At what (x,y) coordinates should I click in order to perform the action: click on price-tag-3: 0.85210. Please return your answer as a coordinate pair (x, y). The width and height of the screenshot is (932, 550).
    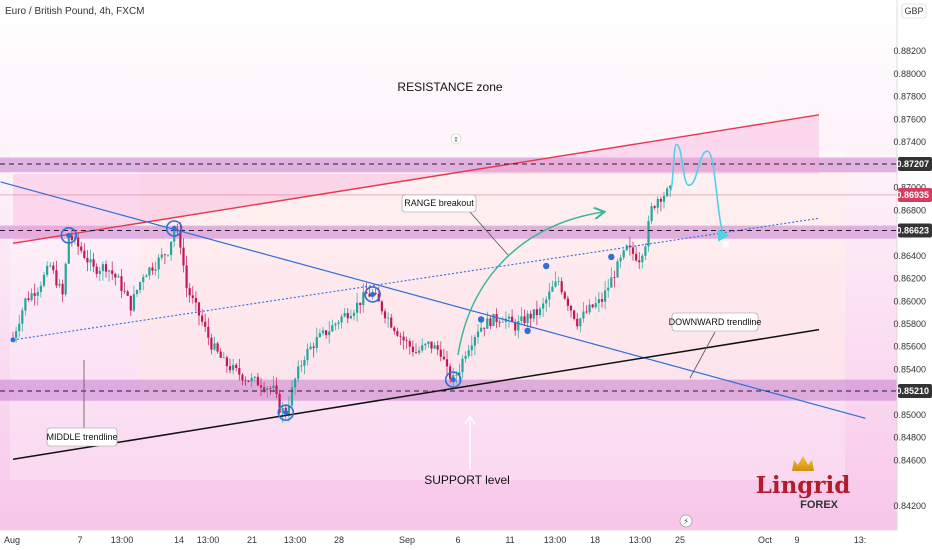
    Looking at the image, I should click on (914, 391).